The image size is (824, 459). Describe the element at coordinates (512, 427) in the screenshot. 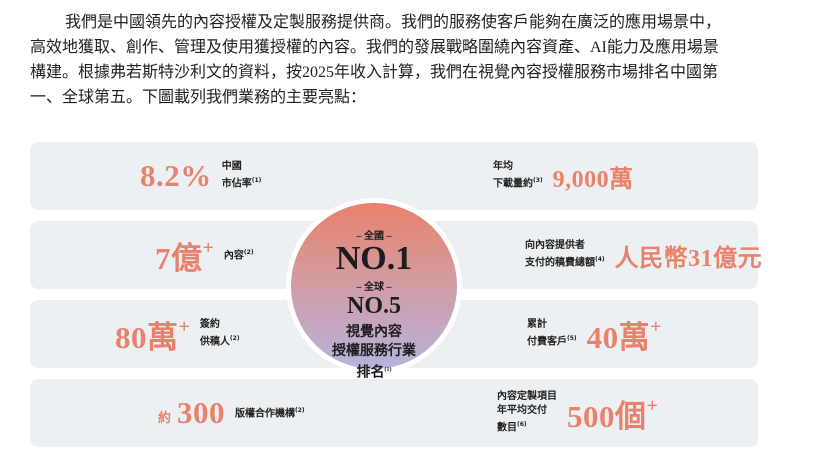

I see `label-line: 數目(6)` at that location.